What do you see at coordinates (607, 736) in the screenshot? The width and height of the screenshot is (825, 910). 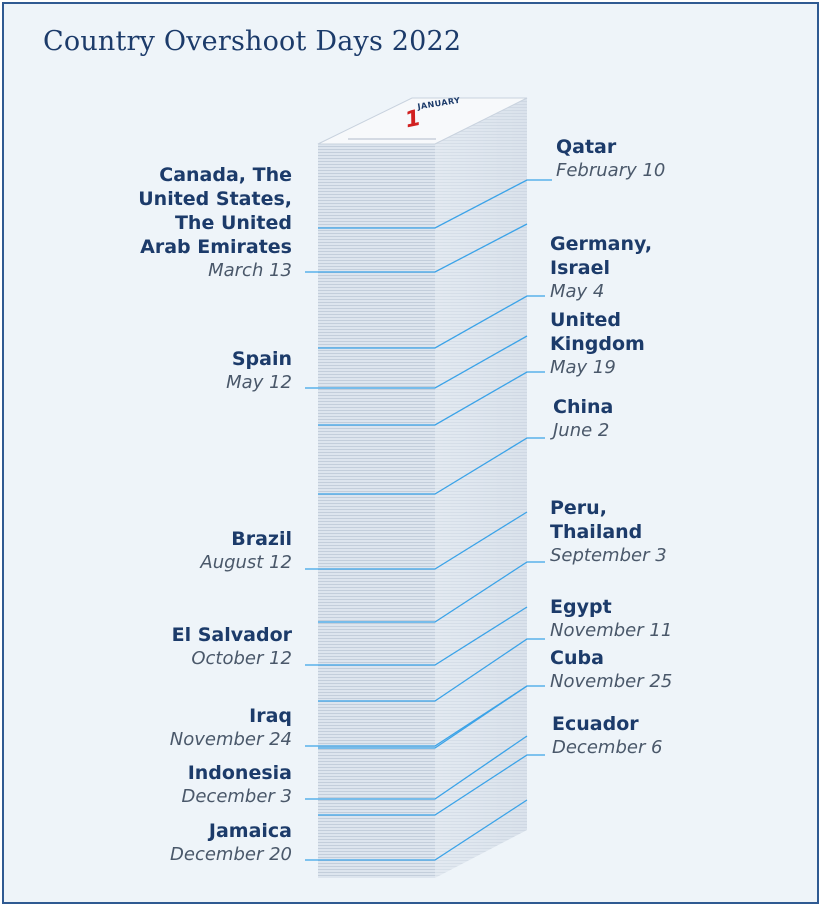 I see `label-right-ecuador: Ecuador December 6` at bounding box center [607, 736].